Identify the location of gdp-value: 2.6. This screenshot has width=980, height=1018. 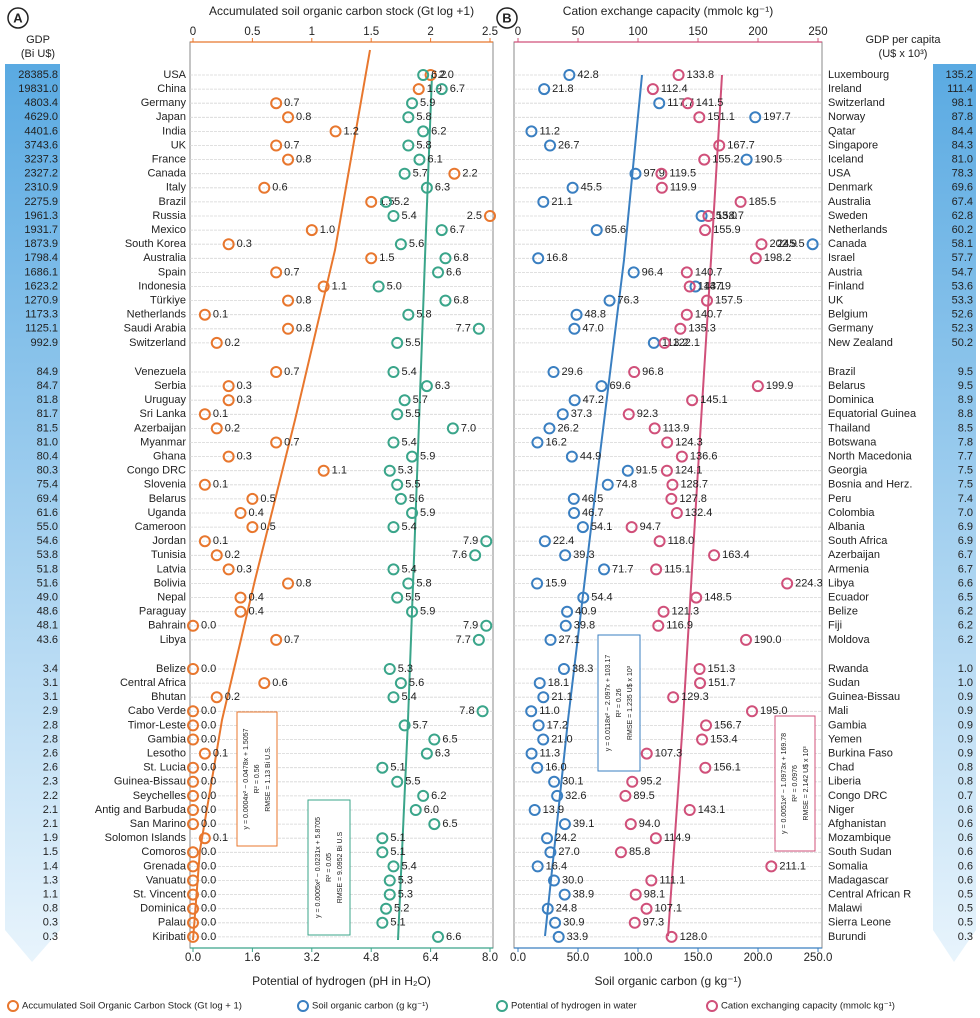
(50, 768).